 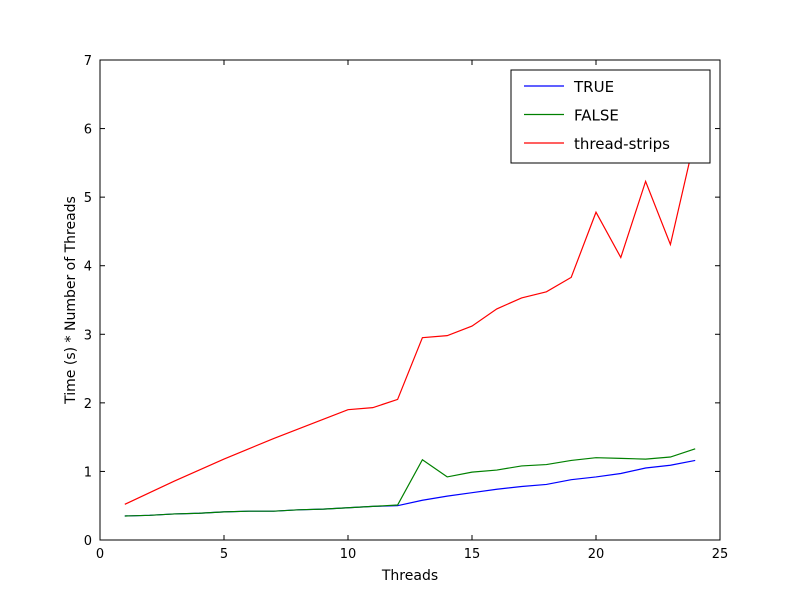 What do you see at coordinates (88, 335) in the screenshot?
I see `y-tick-label: 3` at bounding box center [88, 335].